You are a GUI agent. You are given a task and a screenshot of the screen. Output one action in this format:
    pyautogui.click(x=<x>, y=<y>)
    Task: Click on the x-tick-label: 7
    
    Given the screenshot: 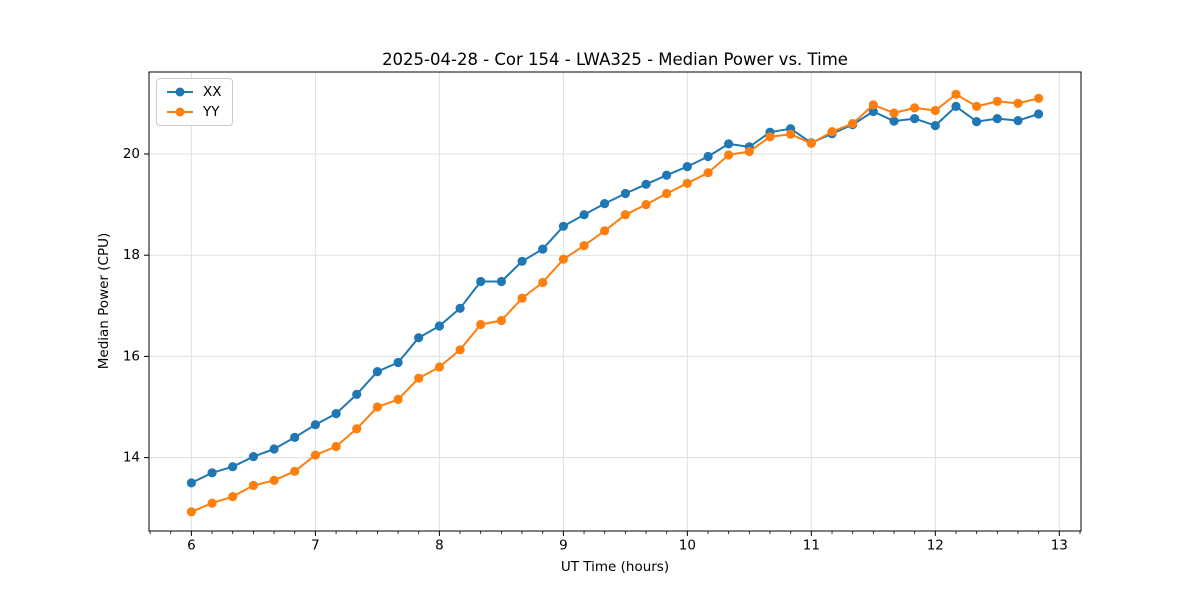 What is the action you would take?
    pyautogui.click(x=315, y=546)
    